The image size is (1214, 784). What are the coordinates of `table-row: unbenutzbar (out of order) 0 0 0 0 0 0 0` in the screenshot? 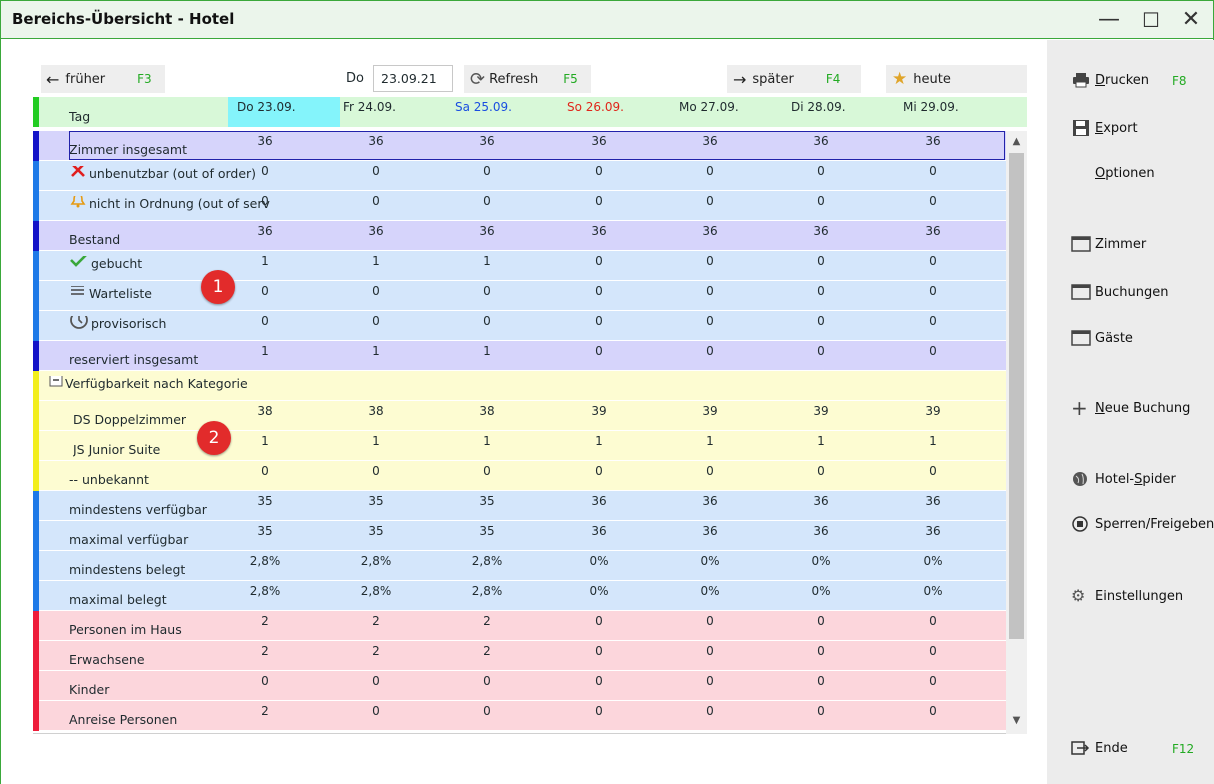 It's located at (519, 176).